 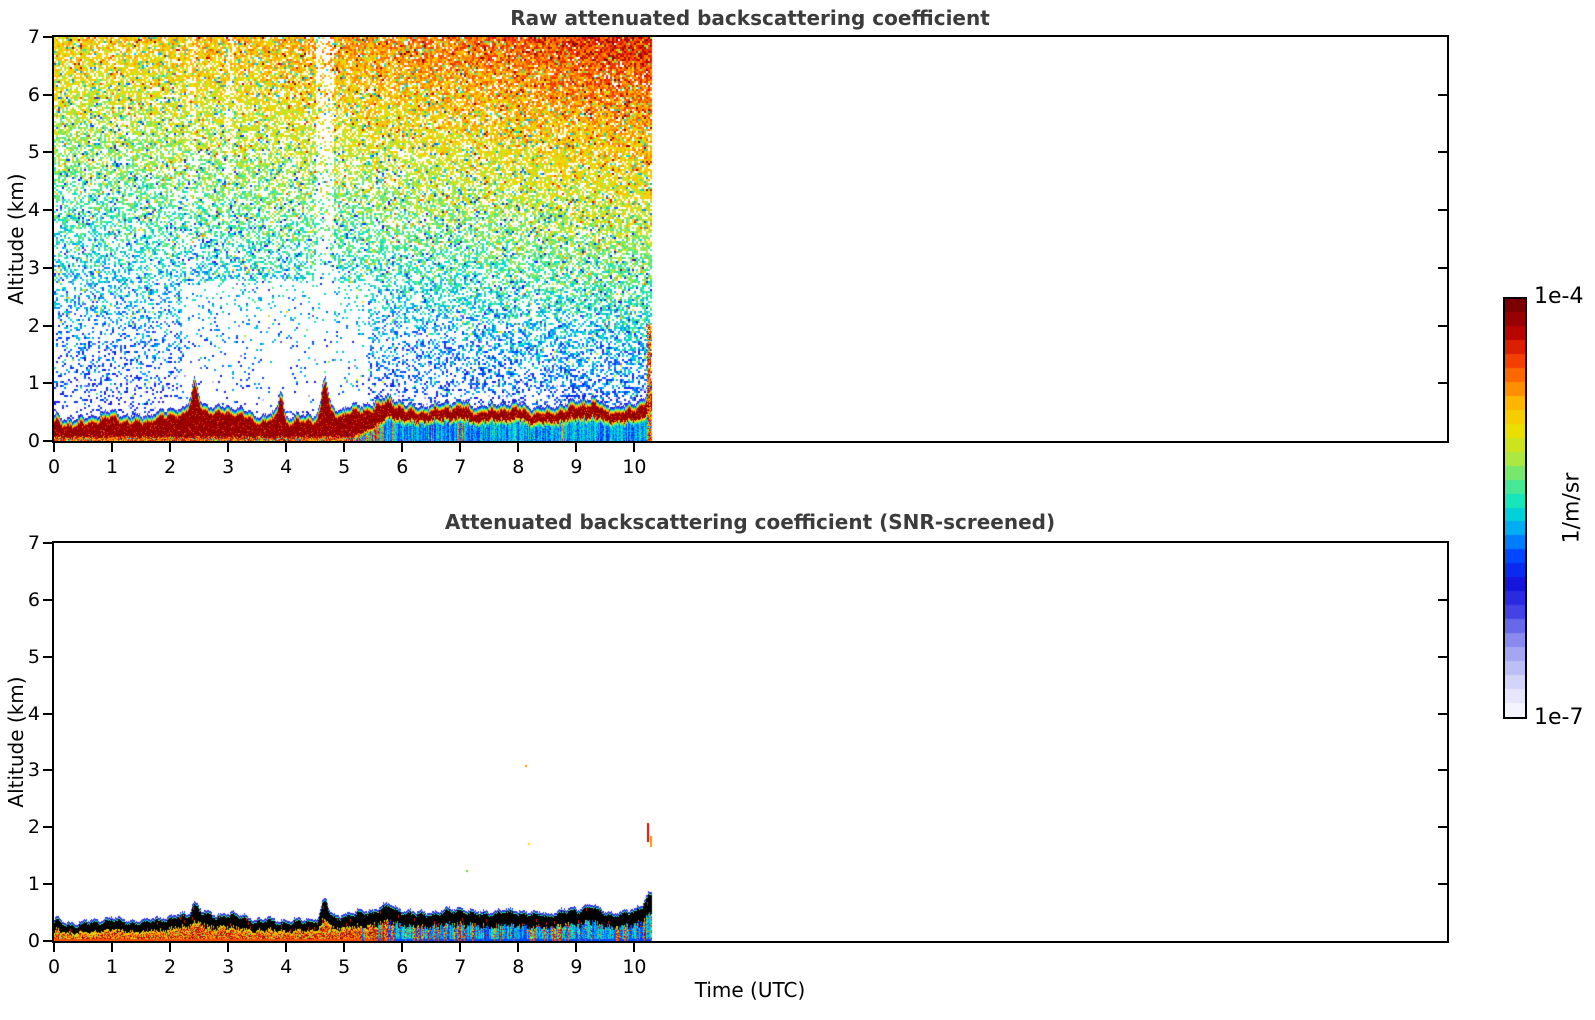 What do you see at coordinates (16, 742) in the screenshot?
I see `panel2-y-axis-label: Altitude (km)` at bounding box center [16, 742].